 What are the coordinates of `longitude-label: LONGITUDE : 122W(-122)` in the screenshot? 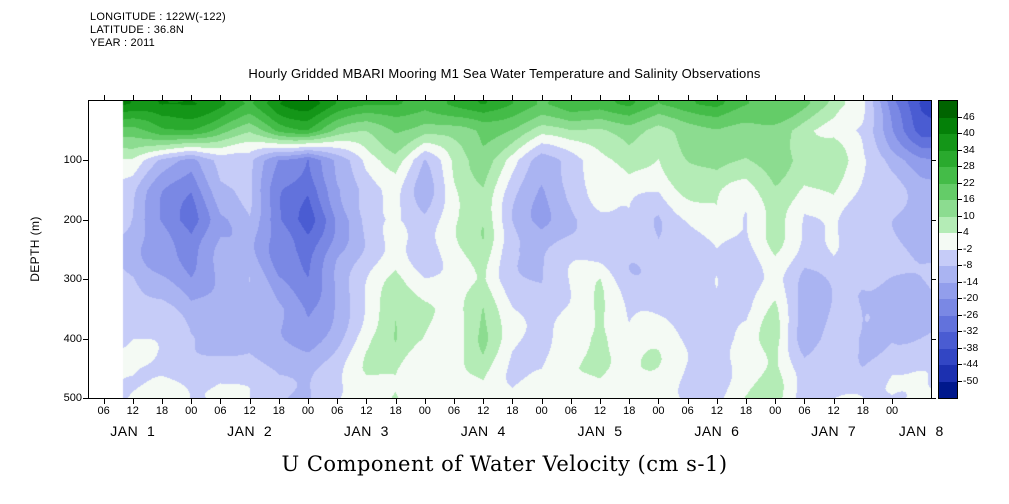 It's located at (158, 17).